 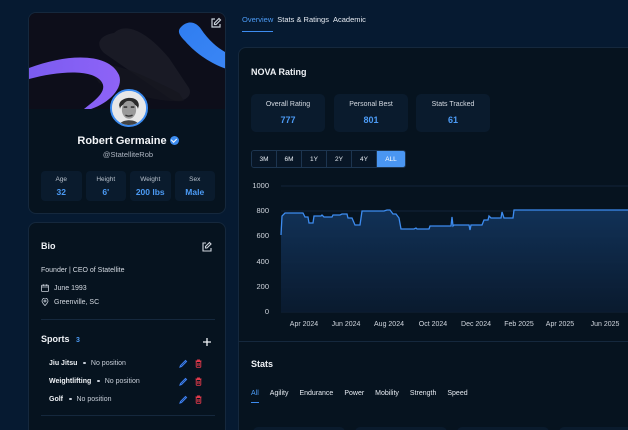 What do you see at coordinates (316, 393) in the screenshot?
I see `filter-endurance: Endurance` at bounding box center [316, 393].